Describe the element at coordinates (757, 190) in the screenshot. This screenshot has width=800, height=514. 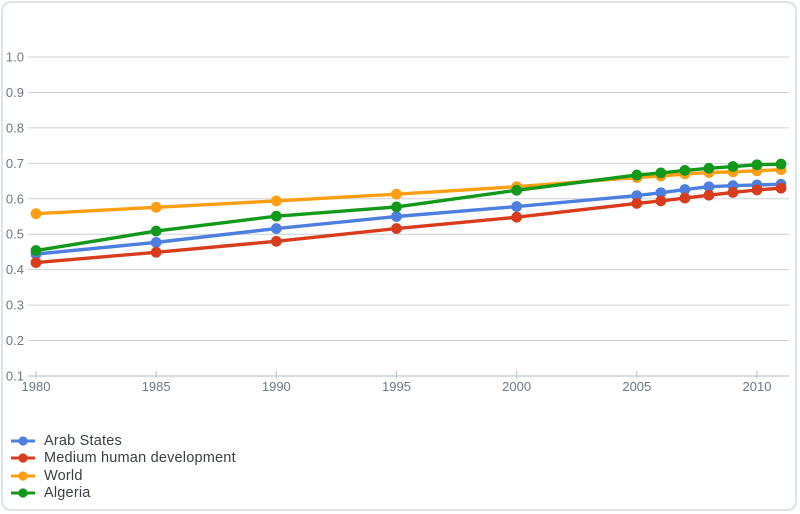
I see `data-point-medium-human-development-2010` at that location.